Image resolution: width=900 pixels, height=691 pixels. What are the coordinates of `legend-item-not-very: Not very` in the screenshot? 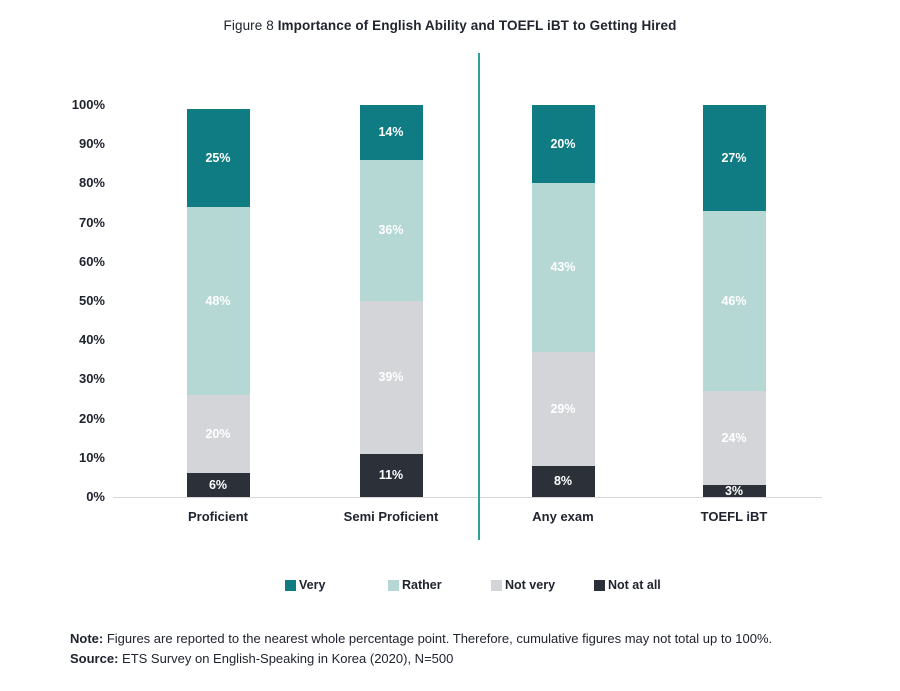 It's located at (542, 585).